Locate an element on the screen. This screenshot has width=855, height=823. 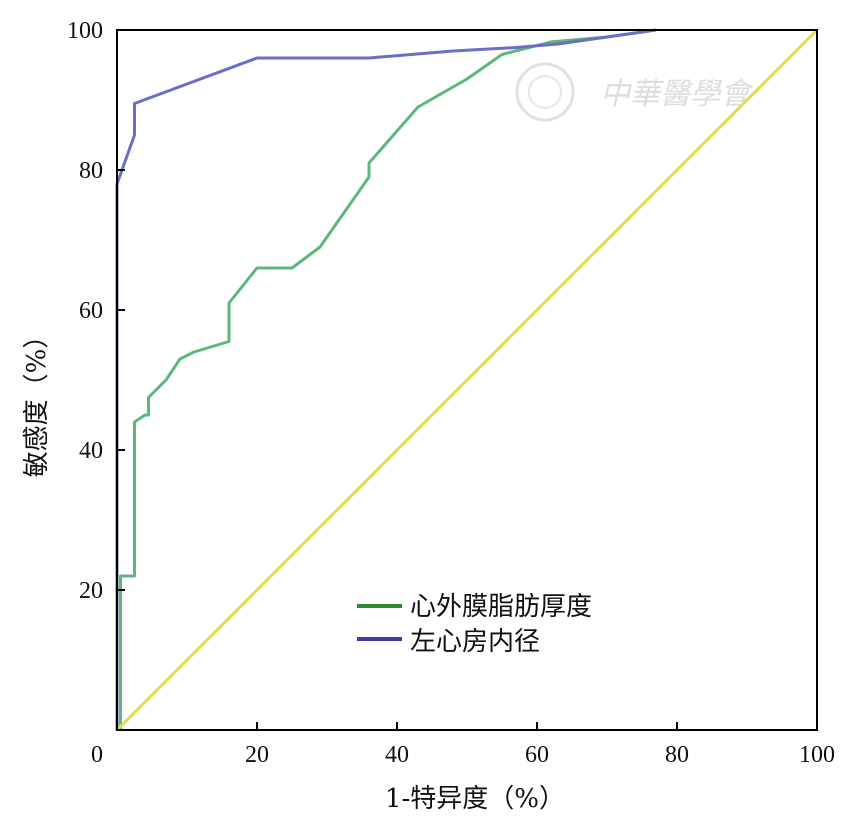
y-tick-label: 80 is located at coordinates (91, 171).